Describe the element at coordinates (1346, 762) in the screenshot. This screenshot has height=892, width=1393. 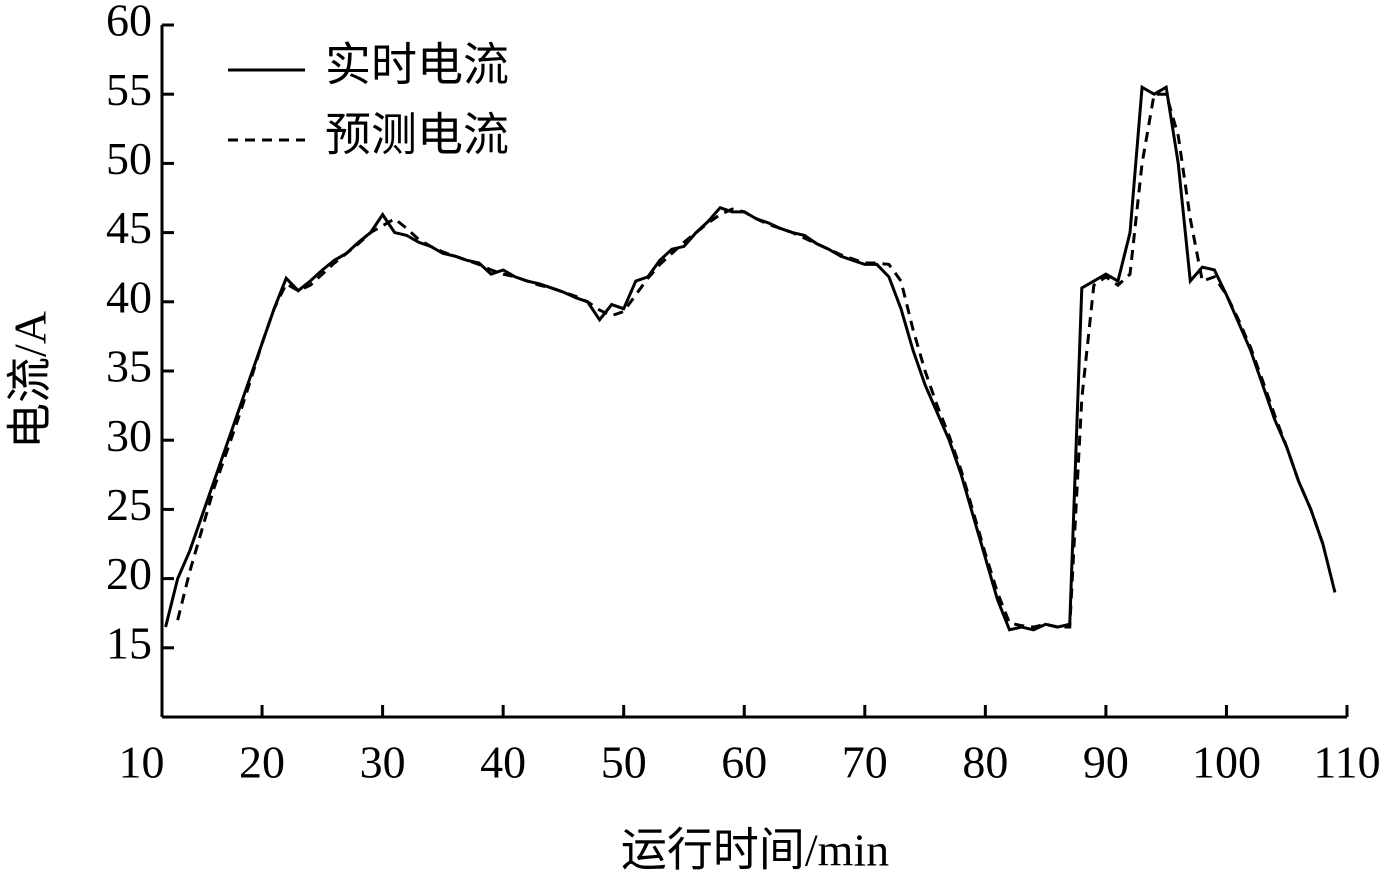
I see `x-tick-label: 110` at that location.